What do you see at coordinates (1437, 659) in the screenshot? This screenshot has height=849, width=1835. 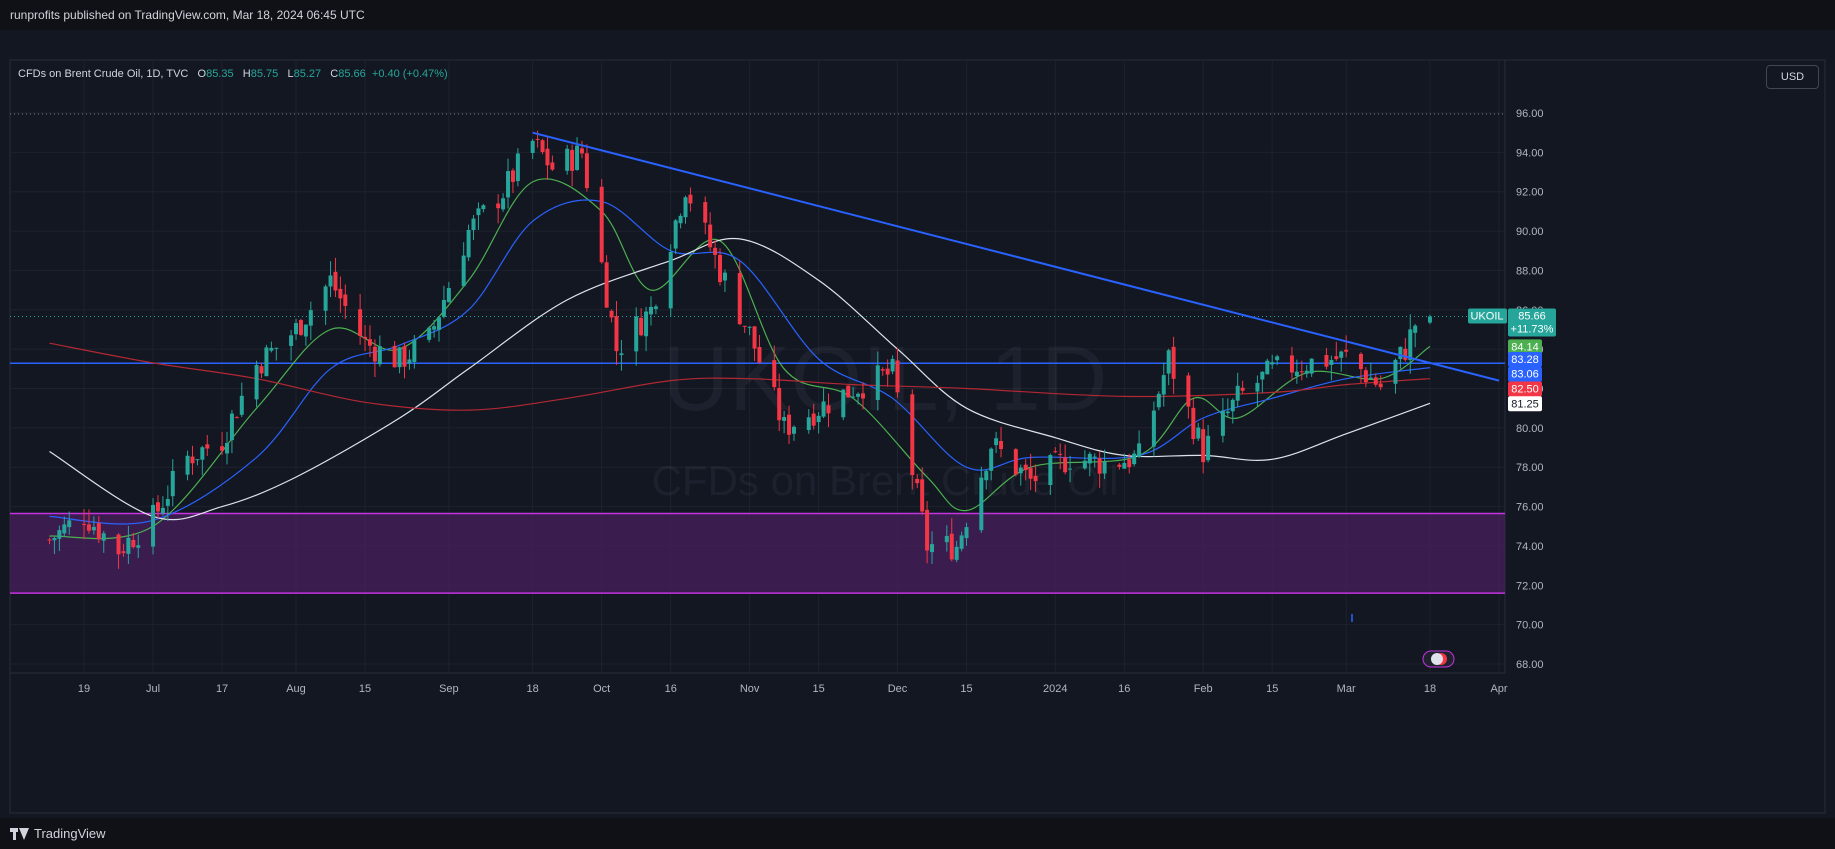 I see `us-flag-icon` at bounding box center [1437, 659].